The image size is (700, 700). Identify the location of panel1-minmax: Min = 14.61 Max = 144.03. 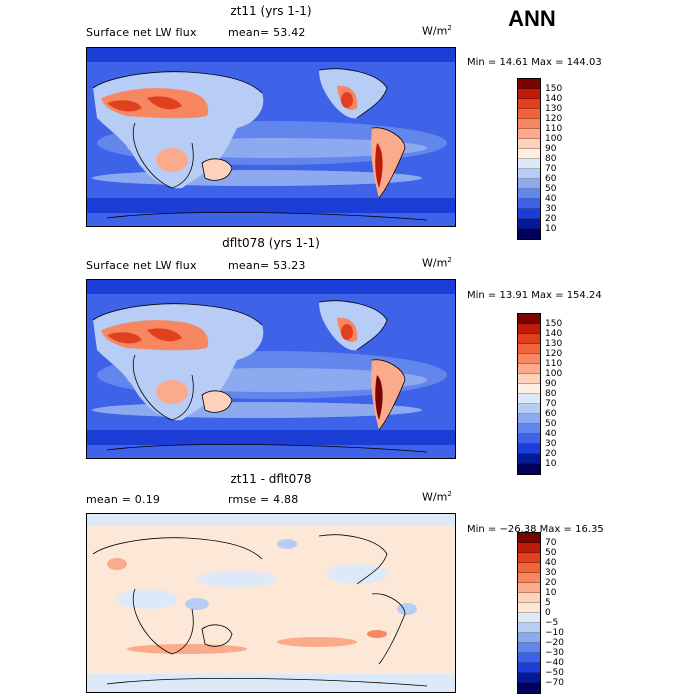
(534, 62).